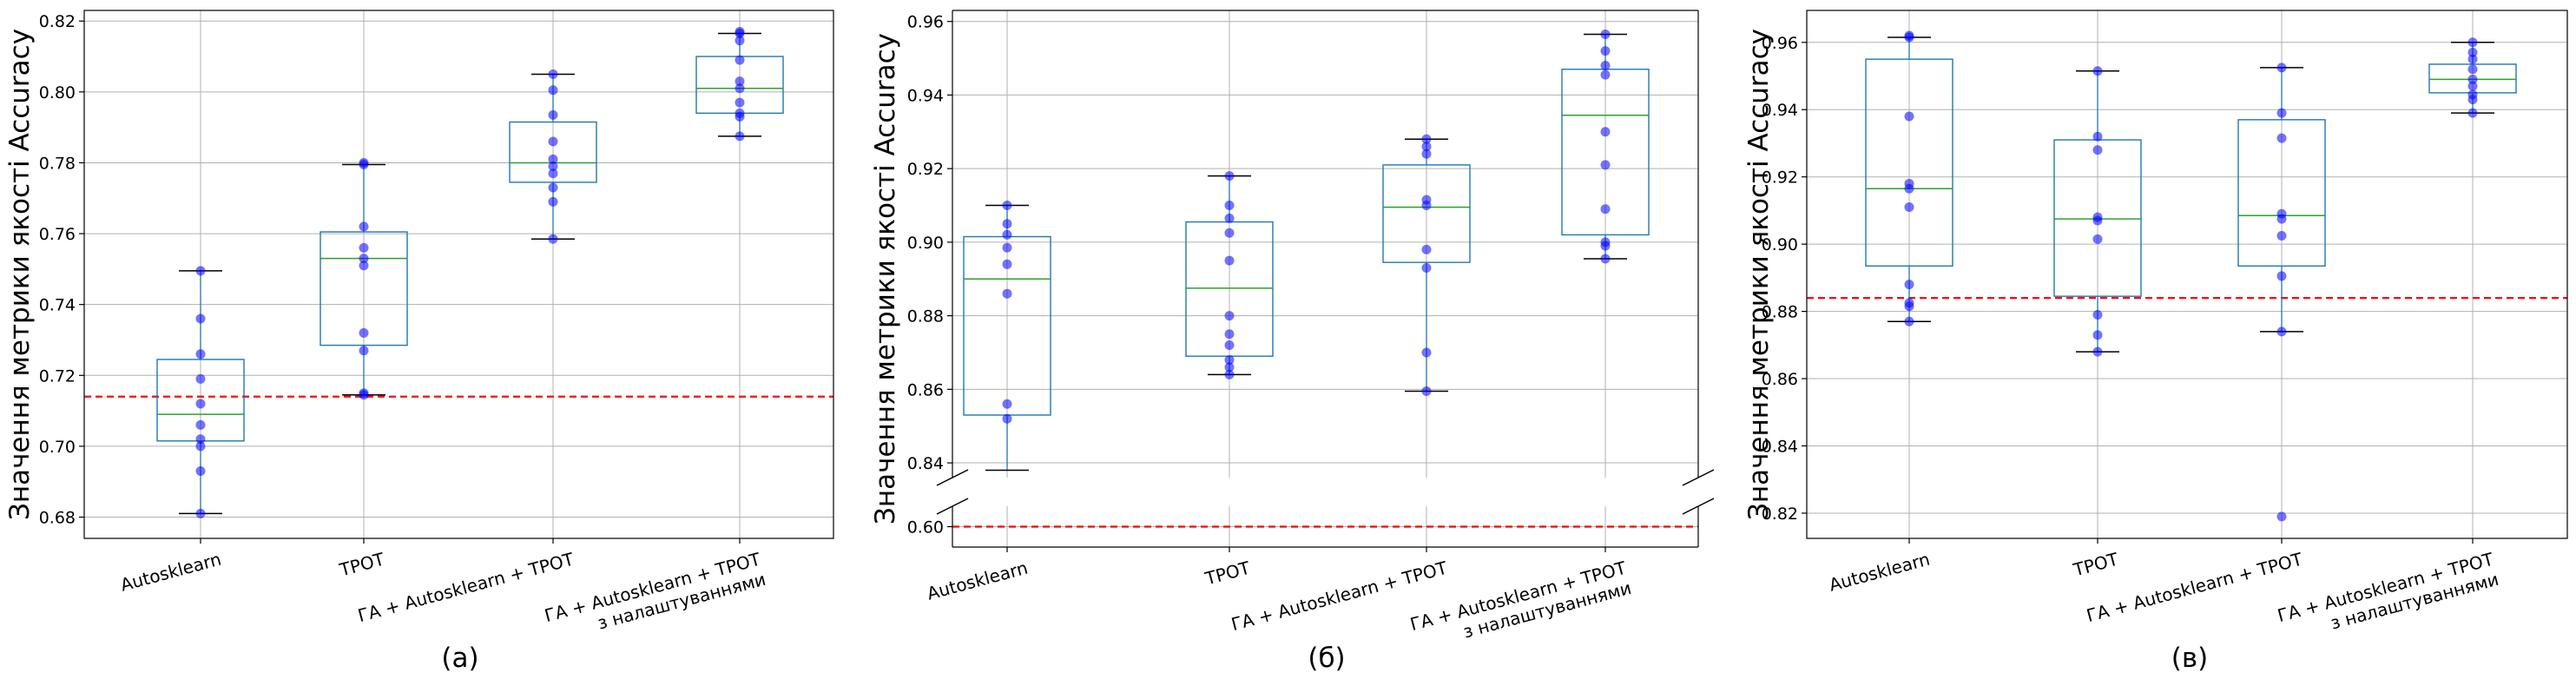 The image size is (2576, 686). I want to click on p3-ylabel: Значення метрики якості Accuracy, so click(1759, 274).